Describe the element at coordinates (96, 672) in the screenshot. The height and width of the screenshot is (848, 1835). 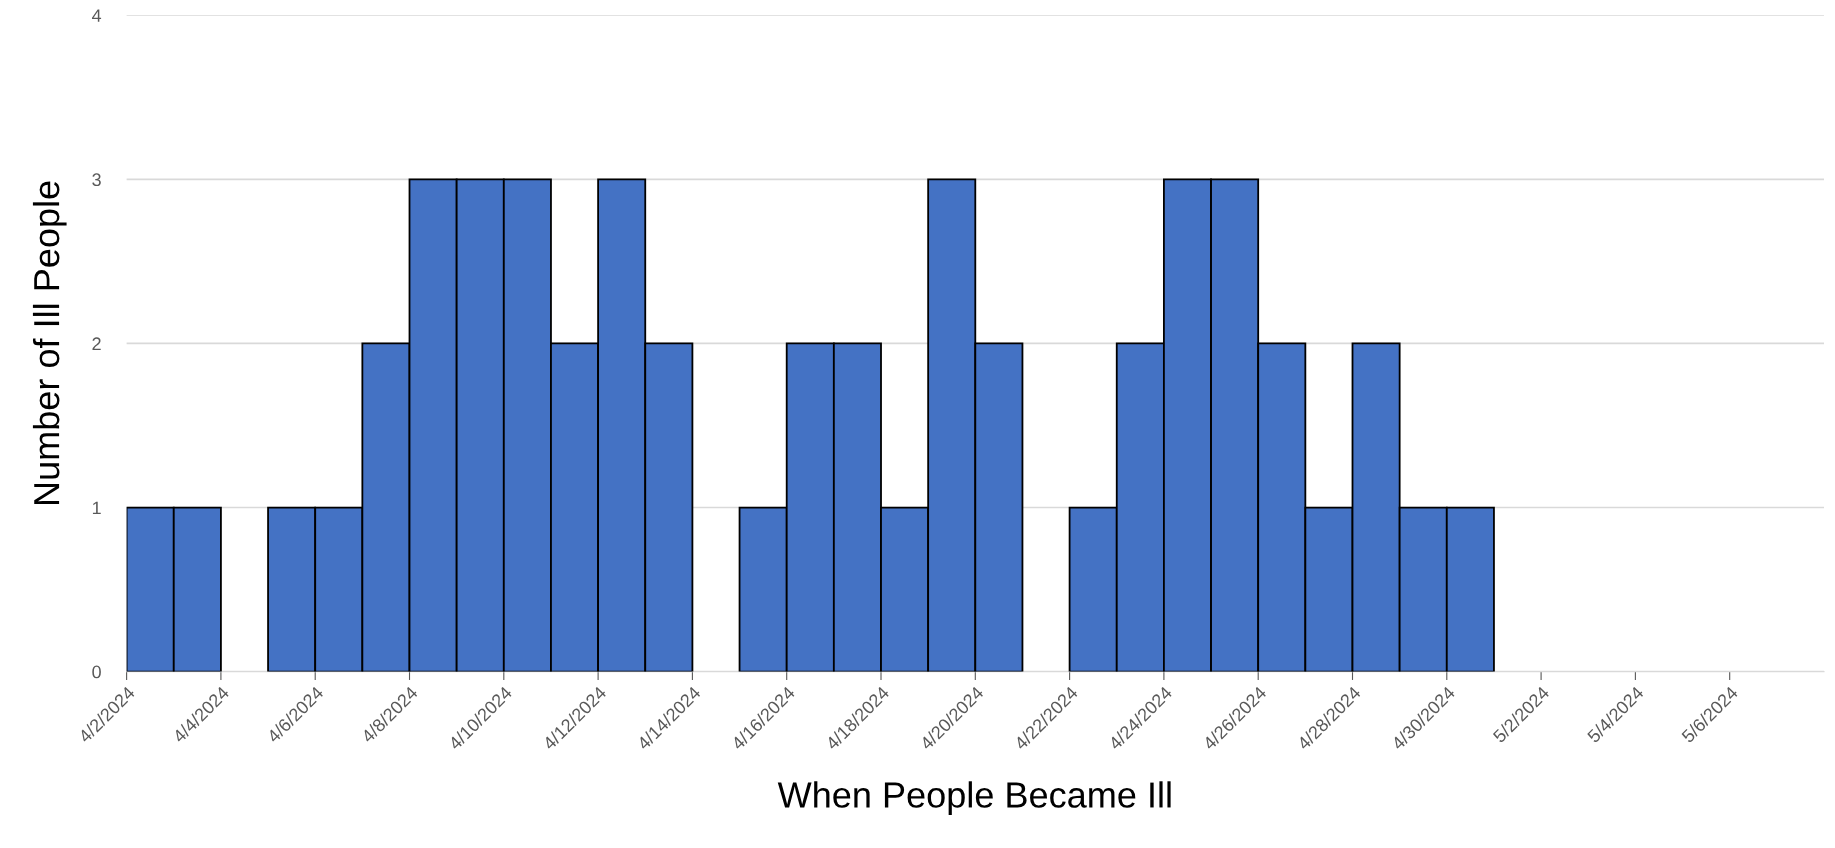
I see `y-tick-label: 0` at that location.